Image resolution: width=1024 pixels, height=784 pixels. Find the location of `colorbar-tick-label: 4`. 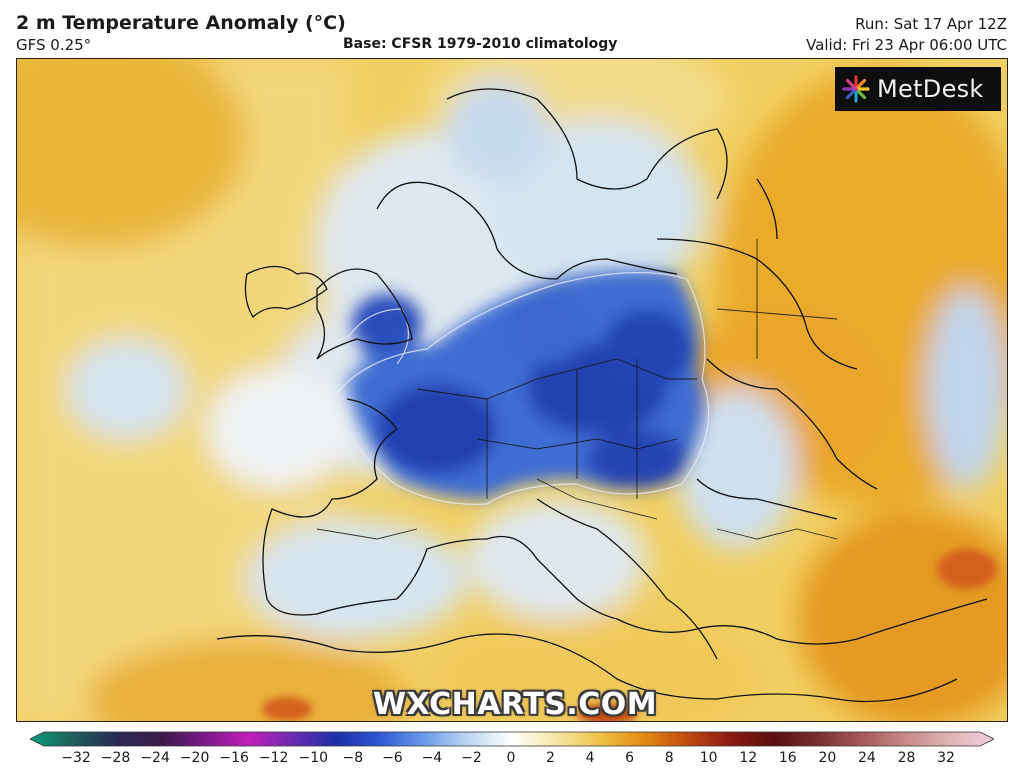

colorbar-tick-label: 4 is located at coordinates (590, 758).